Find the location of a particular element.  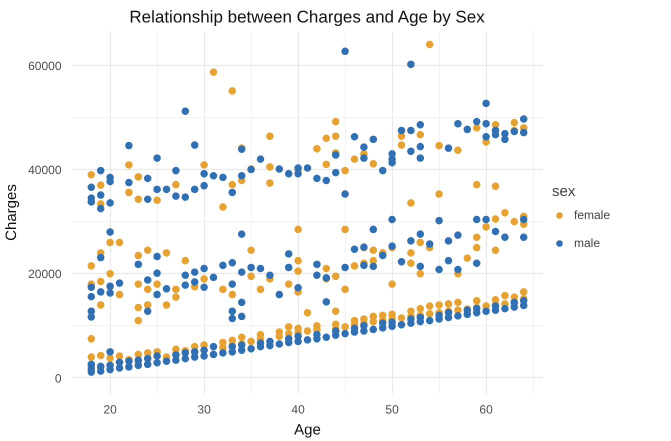

legend-title: sex is located at coordinates (564, 191).